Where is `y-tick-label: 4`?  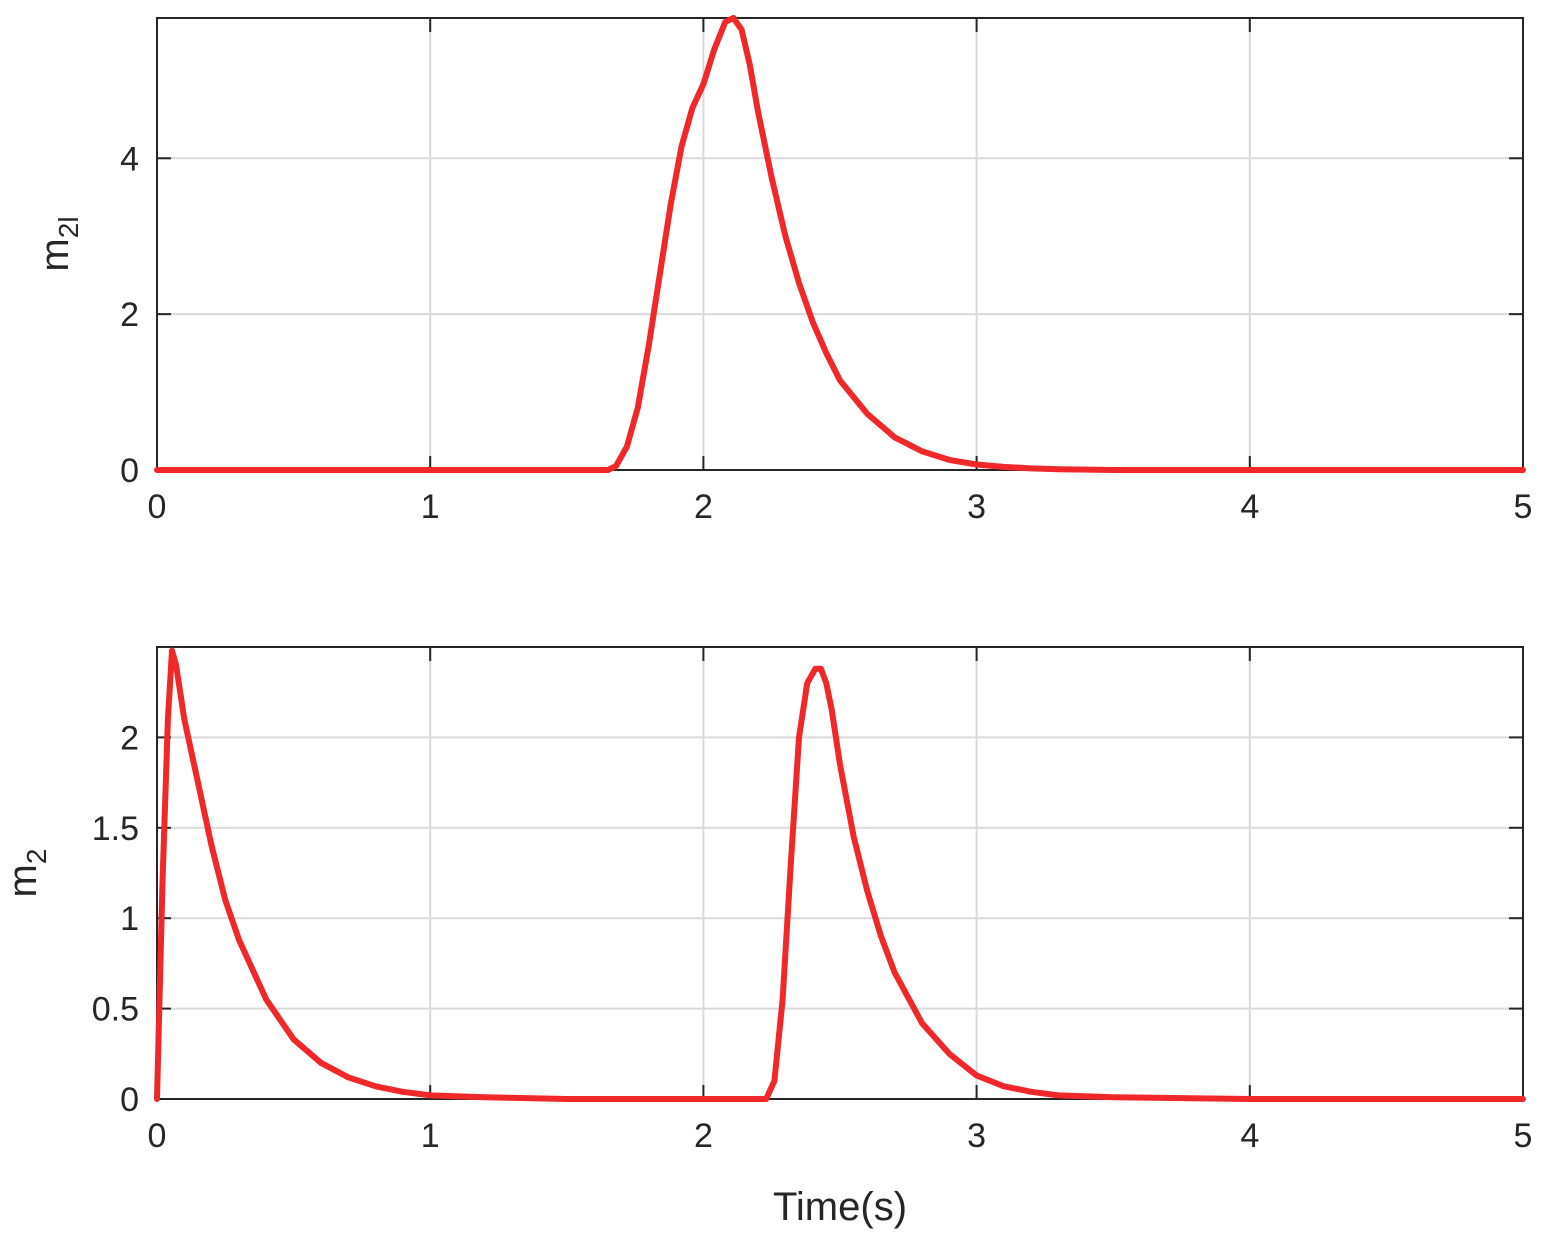
y-tick-label: 4 is located at coordinates (129, 159).